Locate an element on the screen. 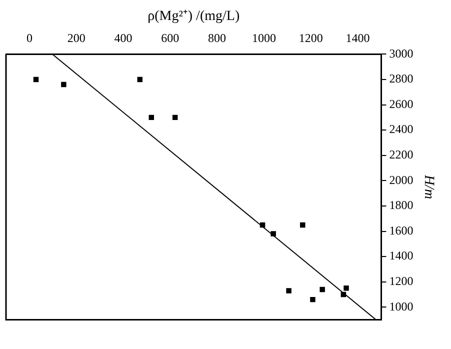 The image size is (451, 349). y-tick-label: 2600 is located at coordinates (401, 103).